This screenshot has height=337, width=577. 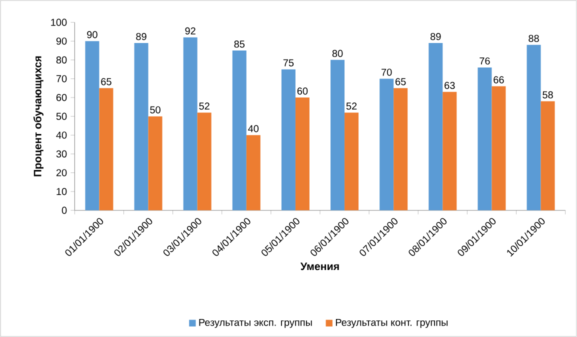 I want to click on y-tick-label: 40, so click(x=61, y=135).